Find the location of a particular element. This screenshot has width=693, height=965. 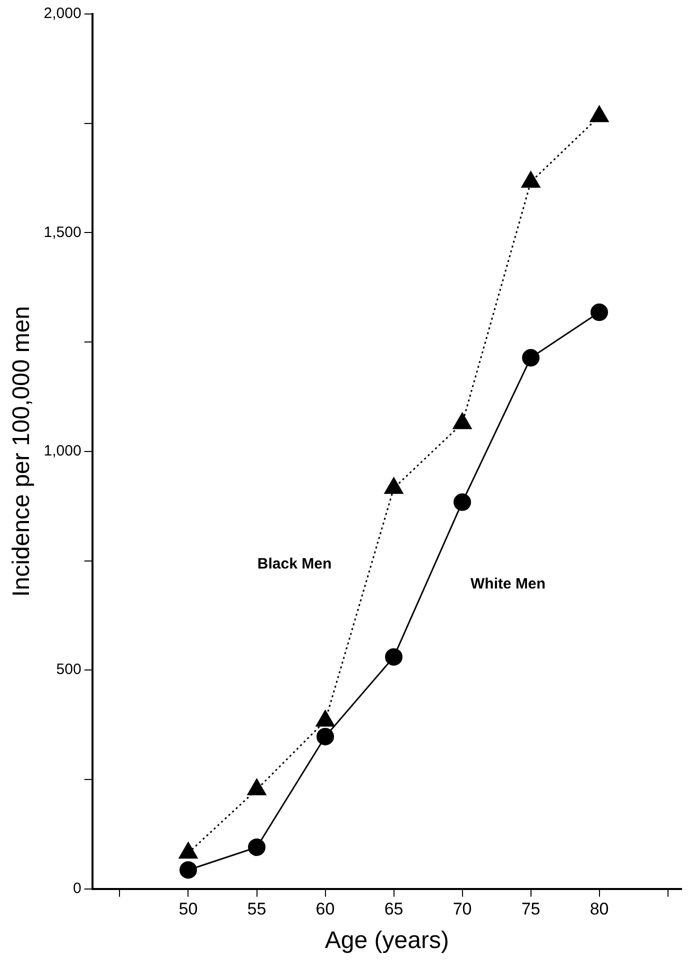

x-tick-label: 70 is located at coordinates (462, 909).